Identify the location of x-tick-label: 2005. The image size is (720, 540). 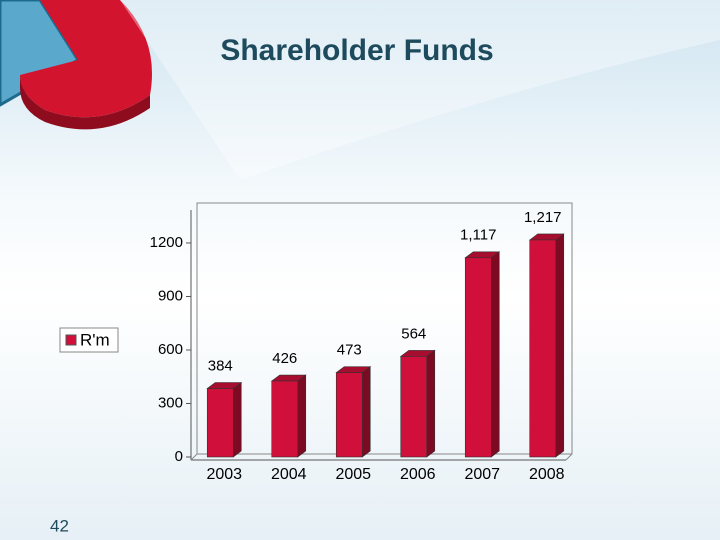
(353, 474).